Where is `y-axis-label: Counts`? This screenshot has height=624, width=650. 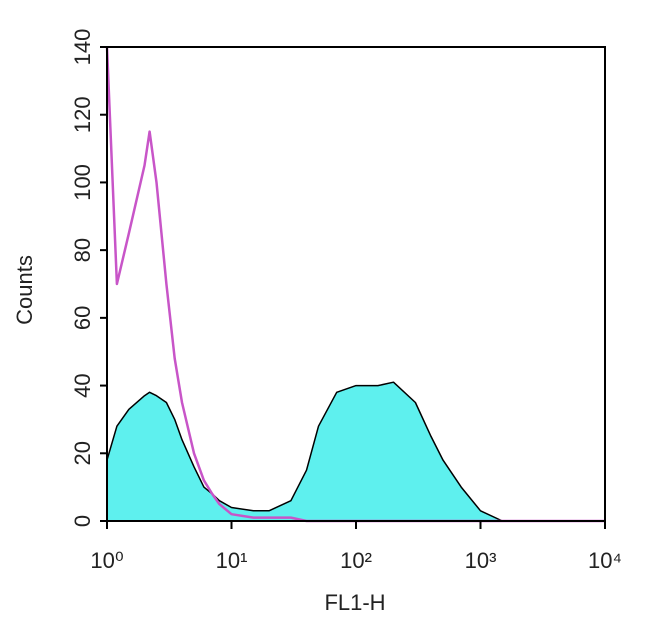 y-axis-label: Counts is located at coordinates (24, 290).